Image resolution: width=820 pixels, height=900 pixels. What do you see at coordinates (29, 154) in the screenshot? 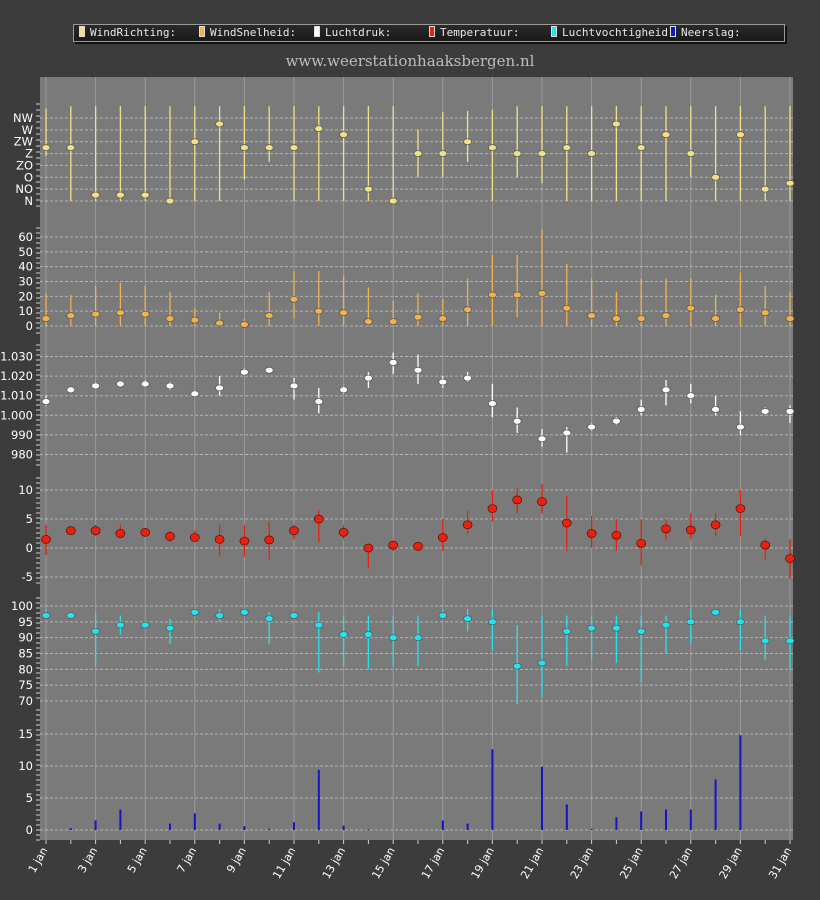
I see `y-tick-label: Z` at bounding box center [29, 154].